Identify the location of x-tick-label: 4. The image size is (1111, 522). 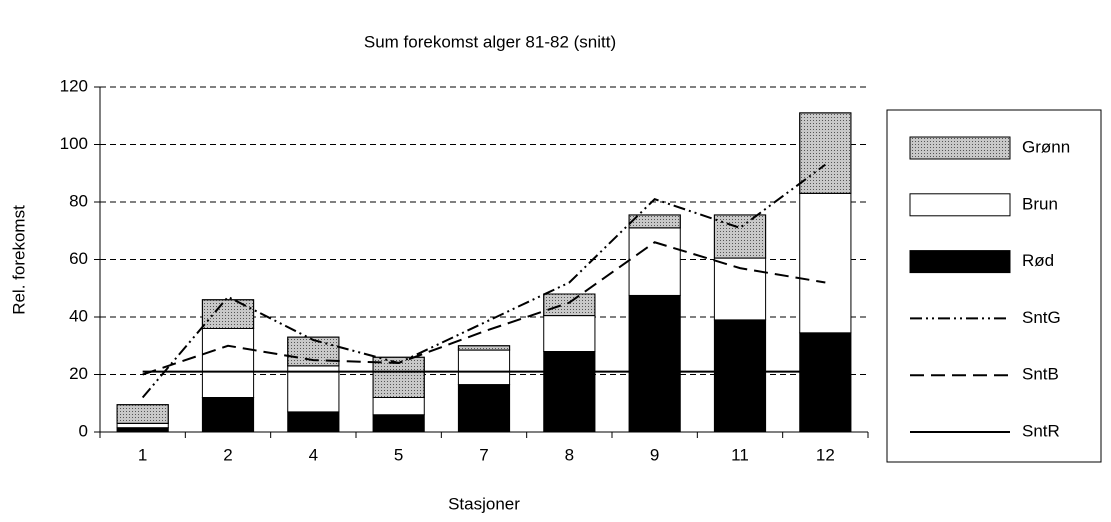
(313, 454).